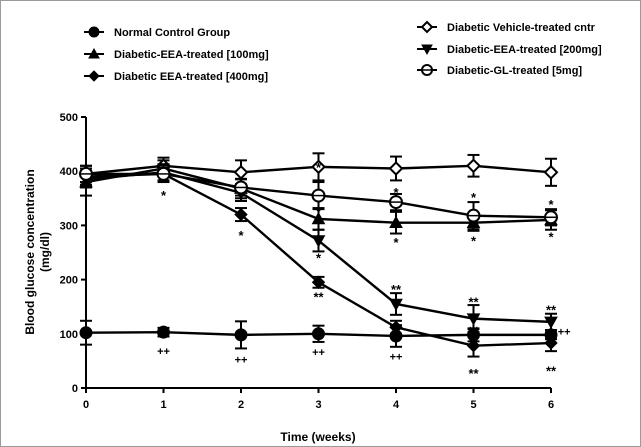 Image resolution: width=641 pixels, height=447 pixels. What do you see at coordinates (524, 50) in the screenshot?
I see `legend-label: Diabetic-EEA-treated [200mg]` at bounding box center [524, 50].